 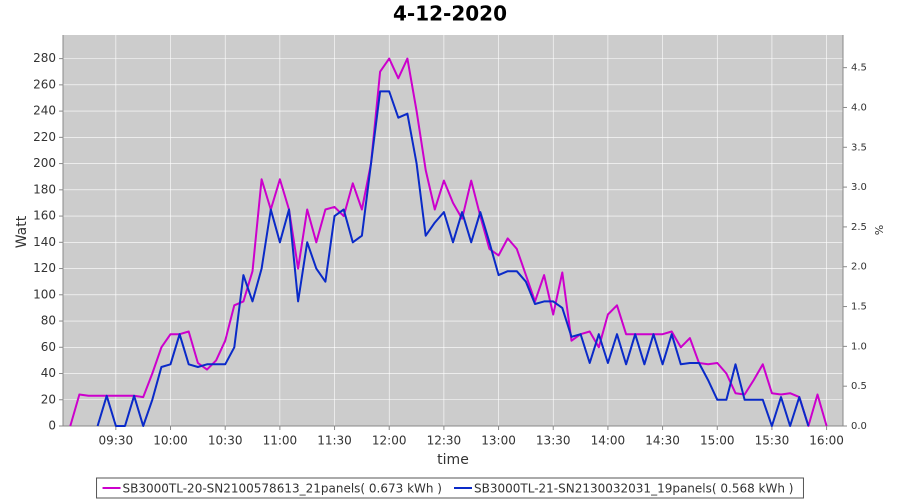 I want to click on x-tick-label: 14:30, so click(x=662, y=441).